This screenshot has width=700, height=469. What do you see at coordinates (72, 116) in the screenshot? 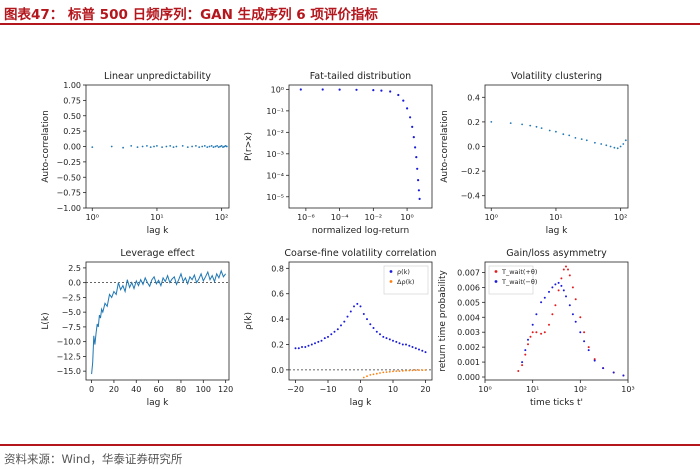
I see `y-tick-label: 0.50` at bounding box center [72, 116].